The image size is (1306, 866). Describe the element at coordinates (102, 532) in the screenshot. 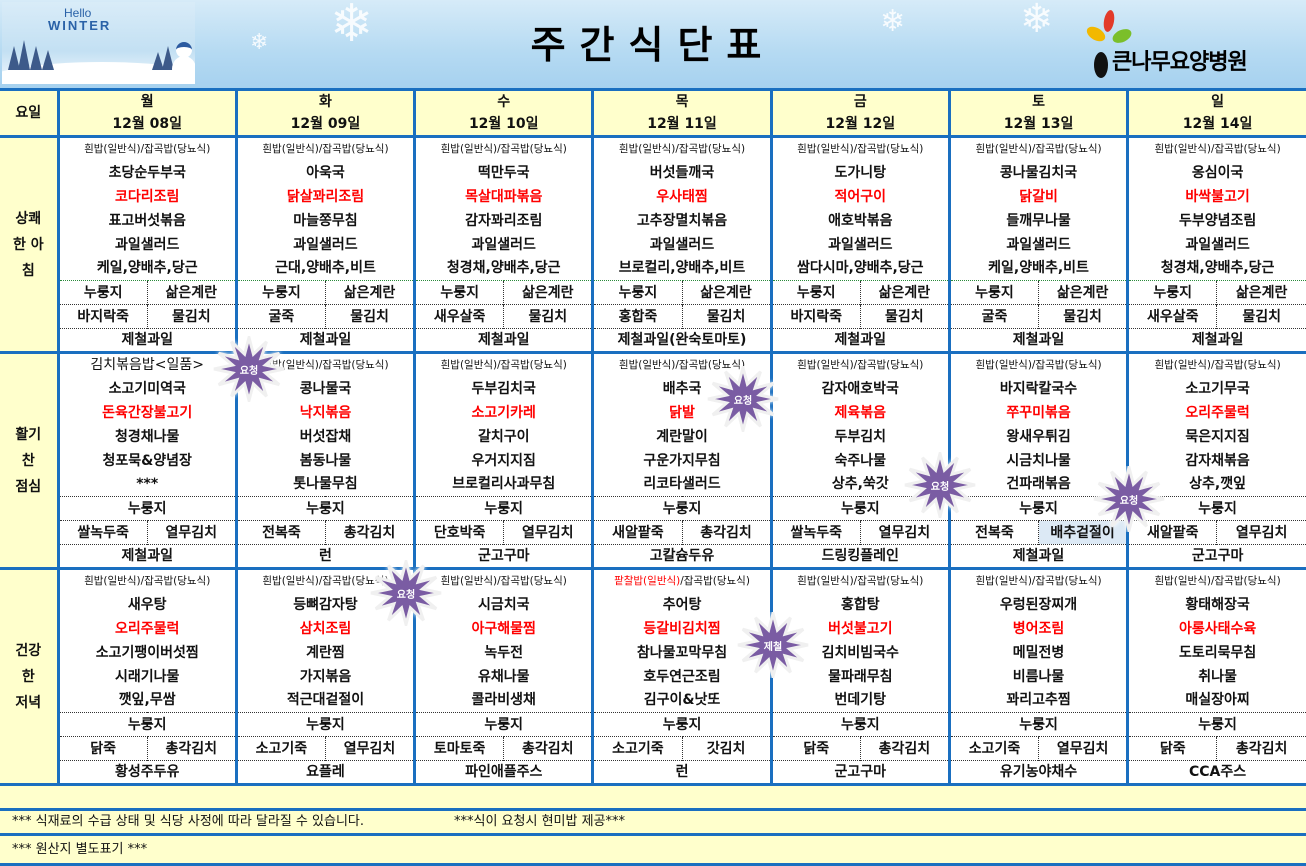

I see `porridge: 쌀녹두죽` at that location.